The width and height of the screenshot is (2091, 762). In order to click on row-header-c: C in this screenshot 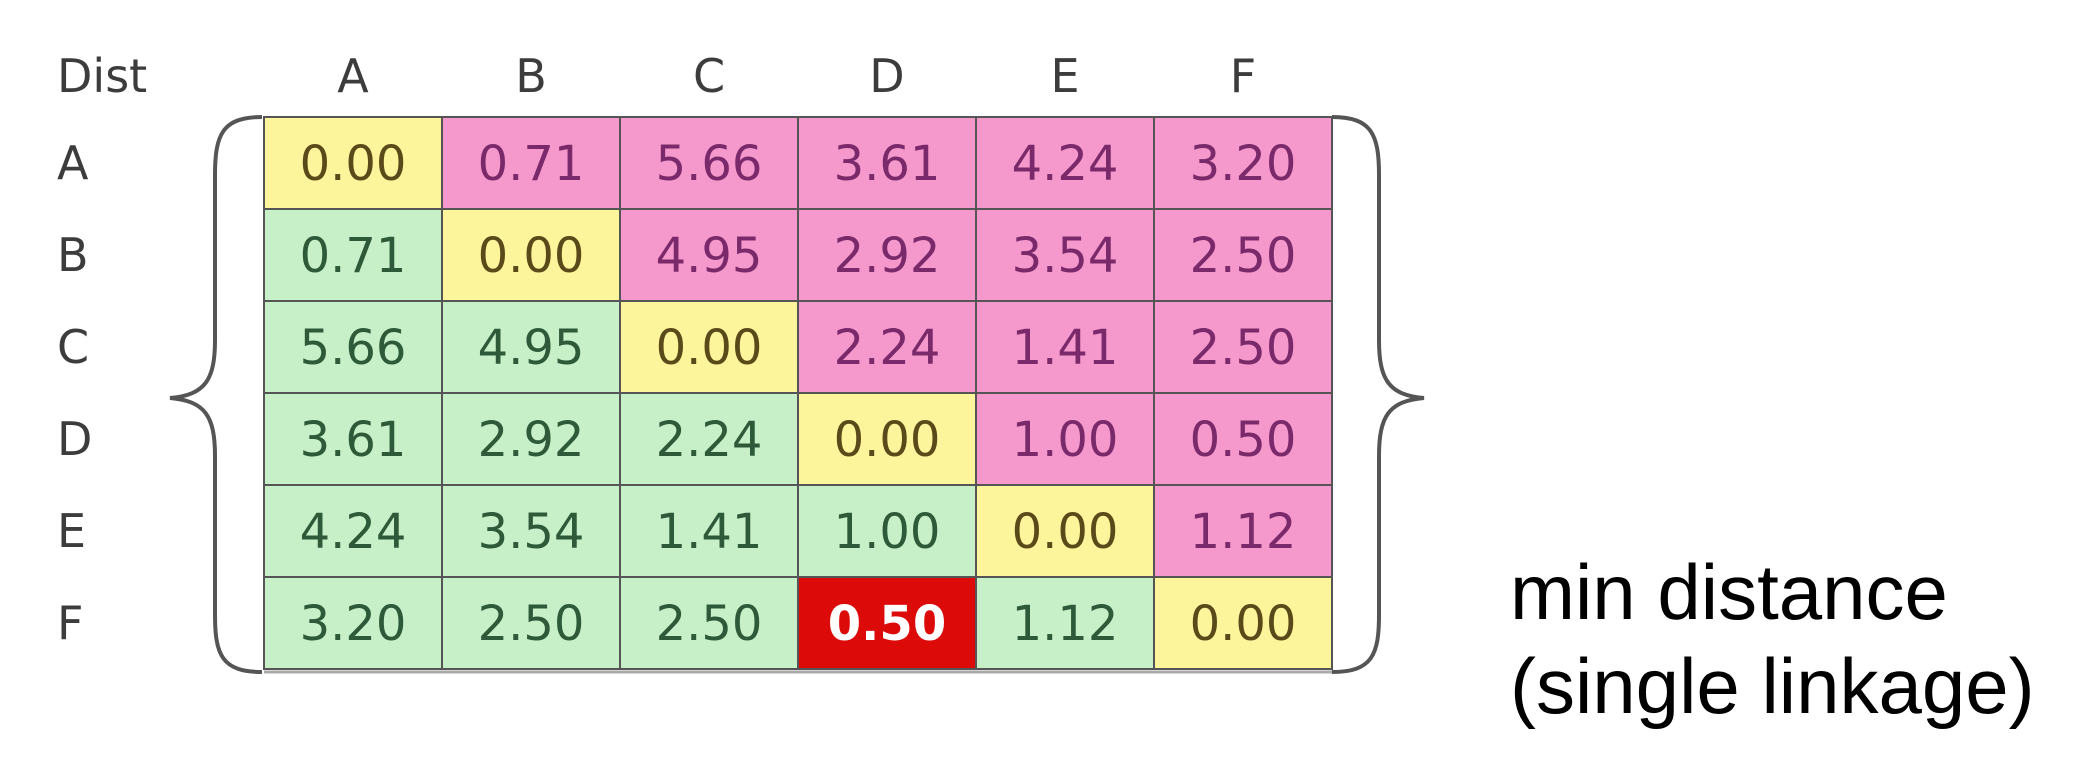, I will do `click(73, 347)`.